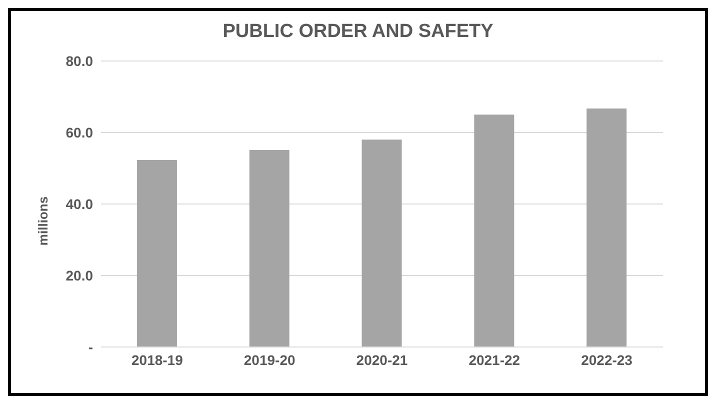 The image size is (720, 406). Describe the element at coordinates (382, 360) in the screenshot. I see `x-tick-label: 2020-21` at that location.